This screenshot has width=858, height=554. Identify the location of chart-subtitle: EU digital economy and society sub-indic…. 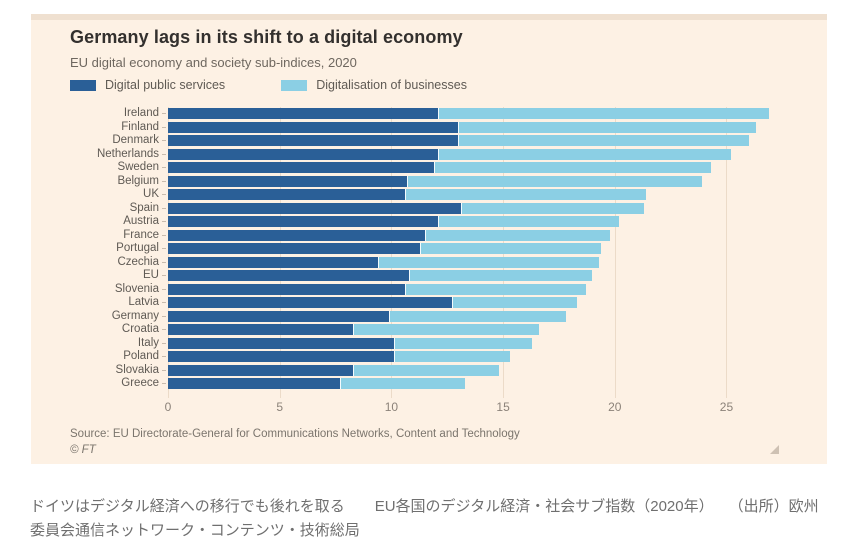
(213, 62).